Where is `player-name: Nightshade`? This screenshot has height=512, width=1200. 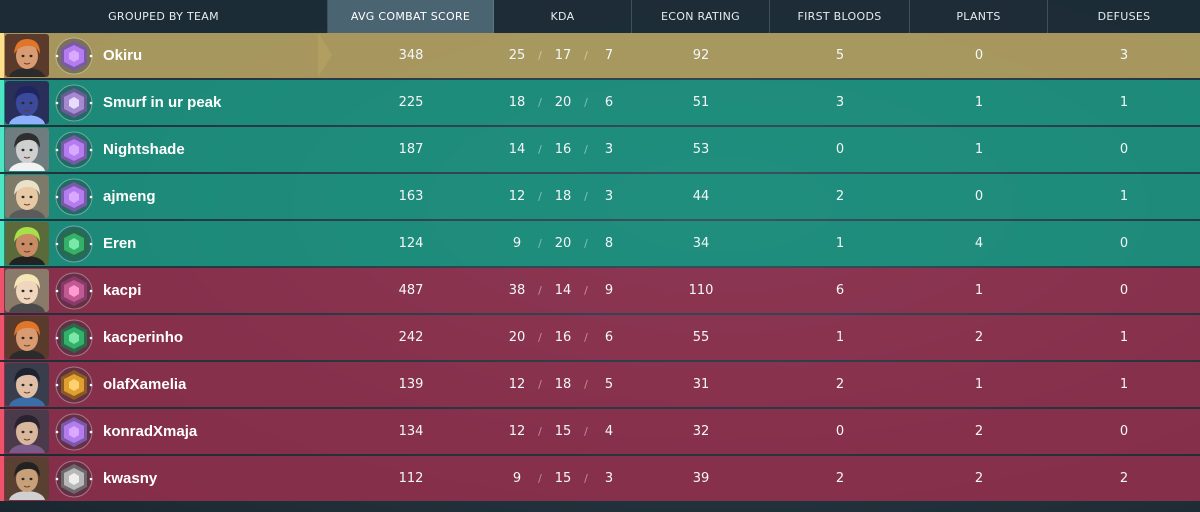
player-name: Nightshade is located at coordinates (144, 149).